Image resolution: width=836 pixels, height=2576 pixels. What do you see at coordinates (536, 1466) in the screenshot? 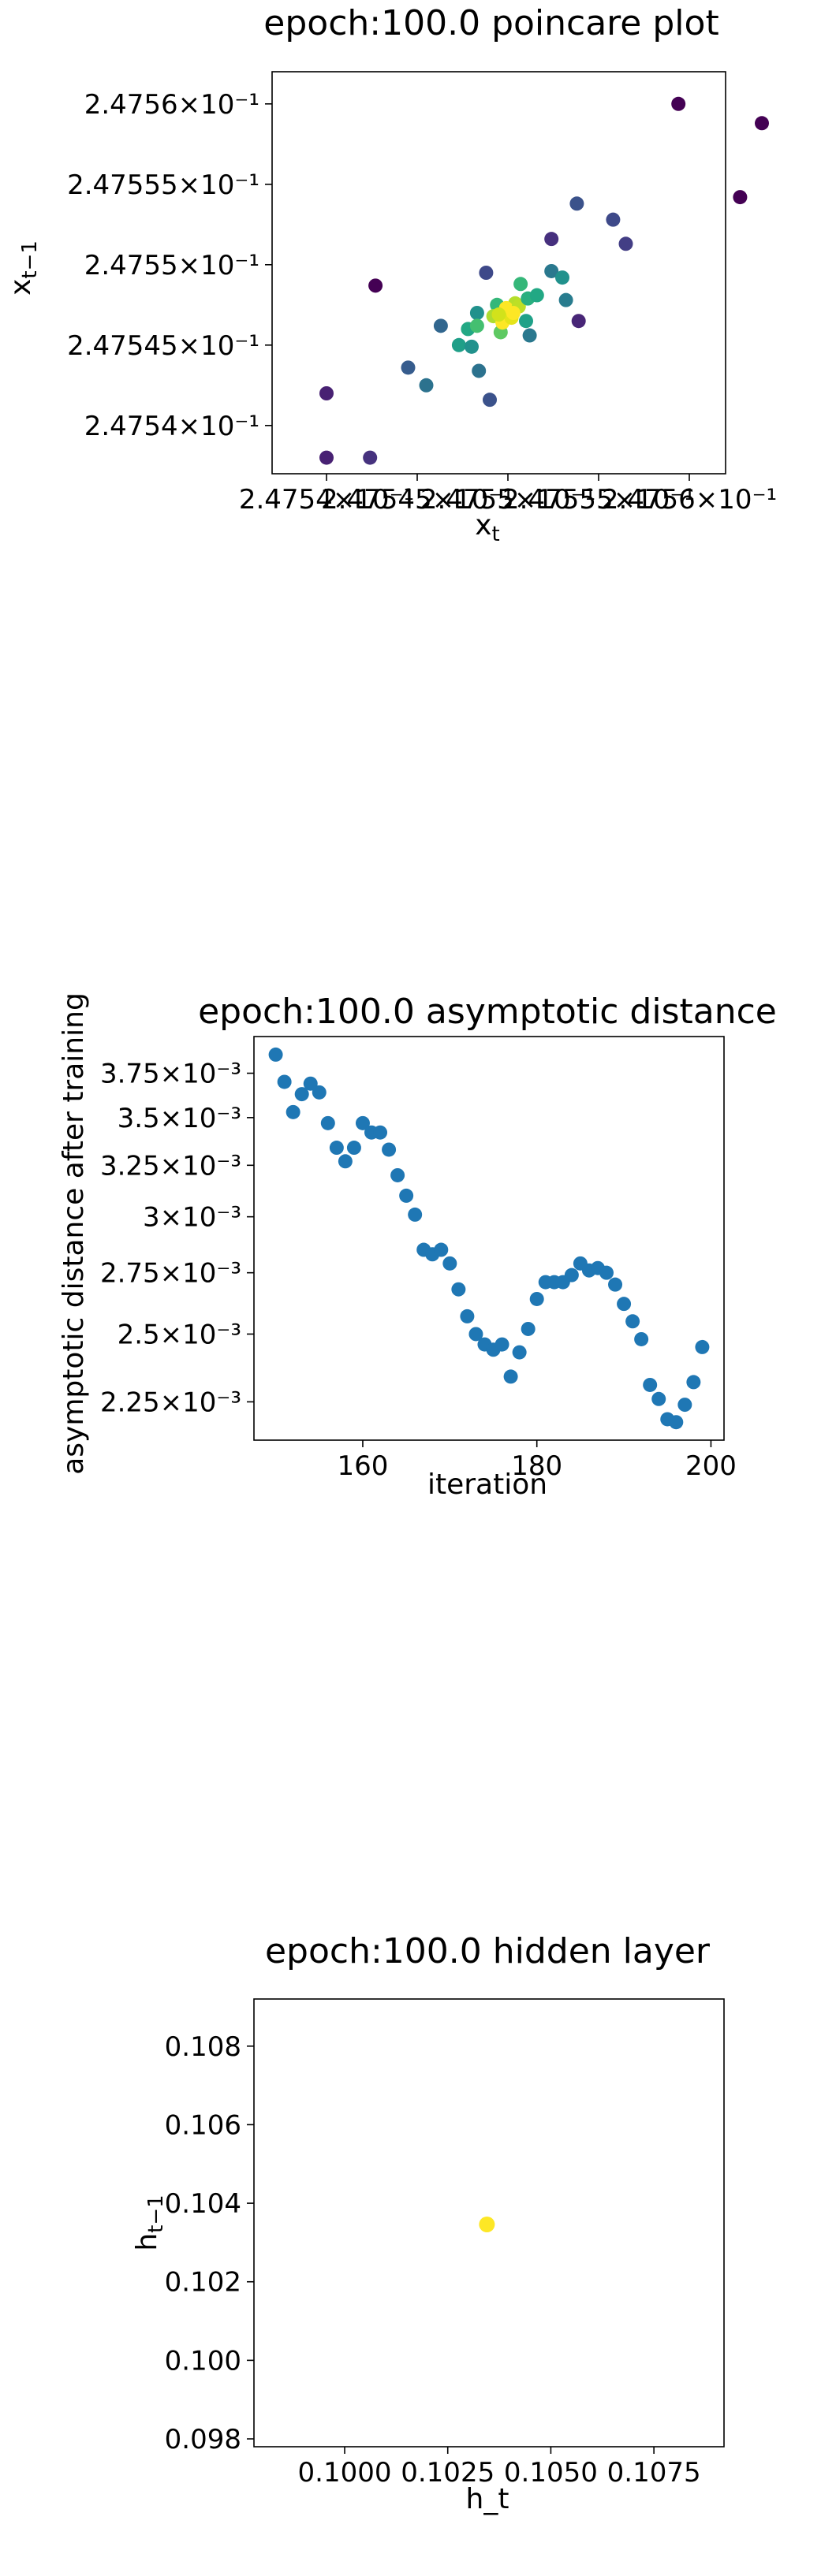
I see `asymptotic-distance-x-tick-label-1: 180` at bounding box center [536, 1466].